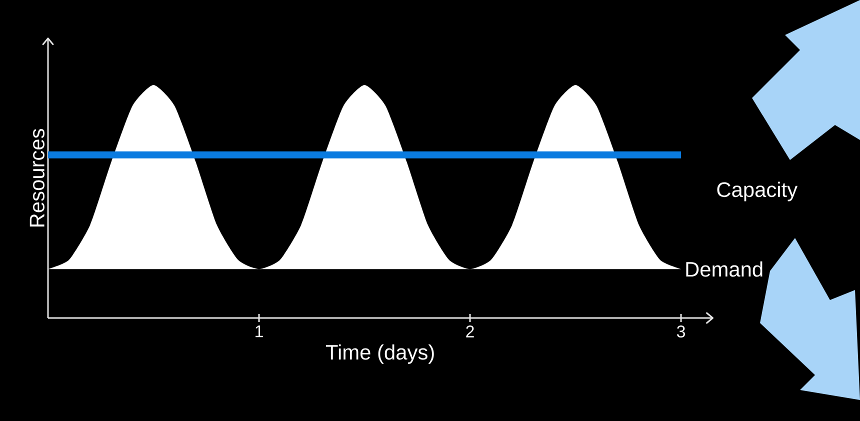  Describe the element at coordinates (680, 332) in the screenshot. I see `x-tick-label: 3` at that location.